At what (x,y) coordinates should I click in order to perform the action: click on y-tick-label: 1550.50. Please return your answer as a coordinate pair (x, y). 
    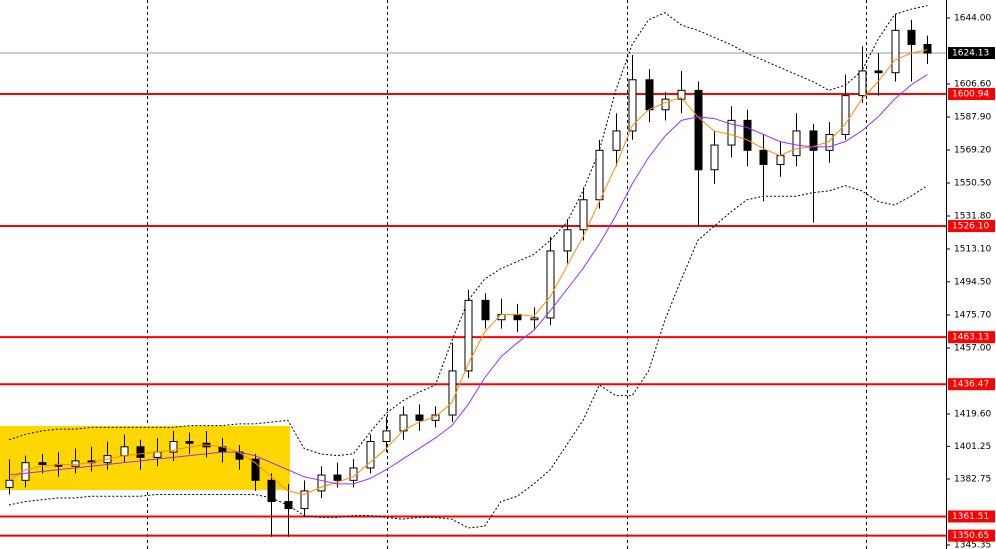
    Looking at the image, I should click on (972, 183).